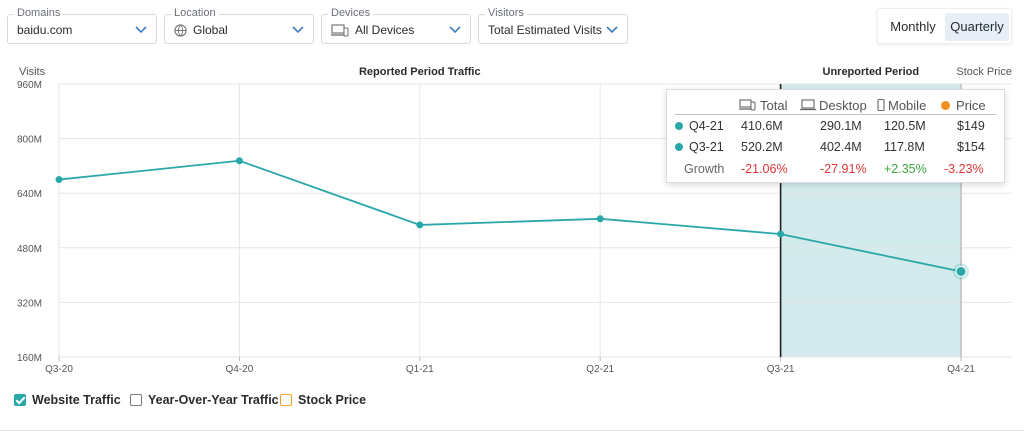 The height and width of the screenshot is (432, 1024). Describe the element at coordinates (180, 30) in the screenshot. I see `globe-icon` at that location.